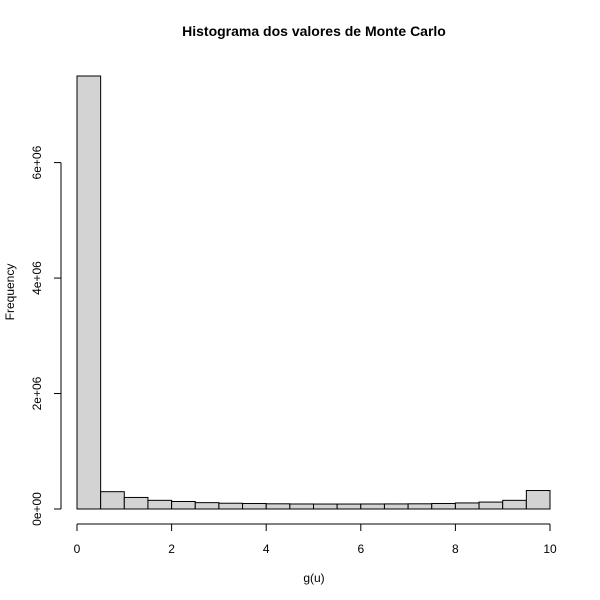 Image resolution: width=600 pixels, height=600 pixels. I want to click on x-tick-label-3: 6, so click(360, 549).